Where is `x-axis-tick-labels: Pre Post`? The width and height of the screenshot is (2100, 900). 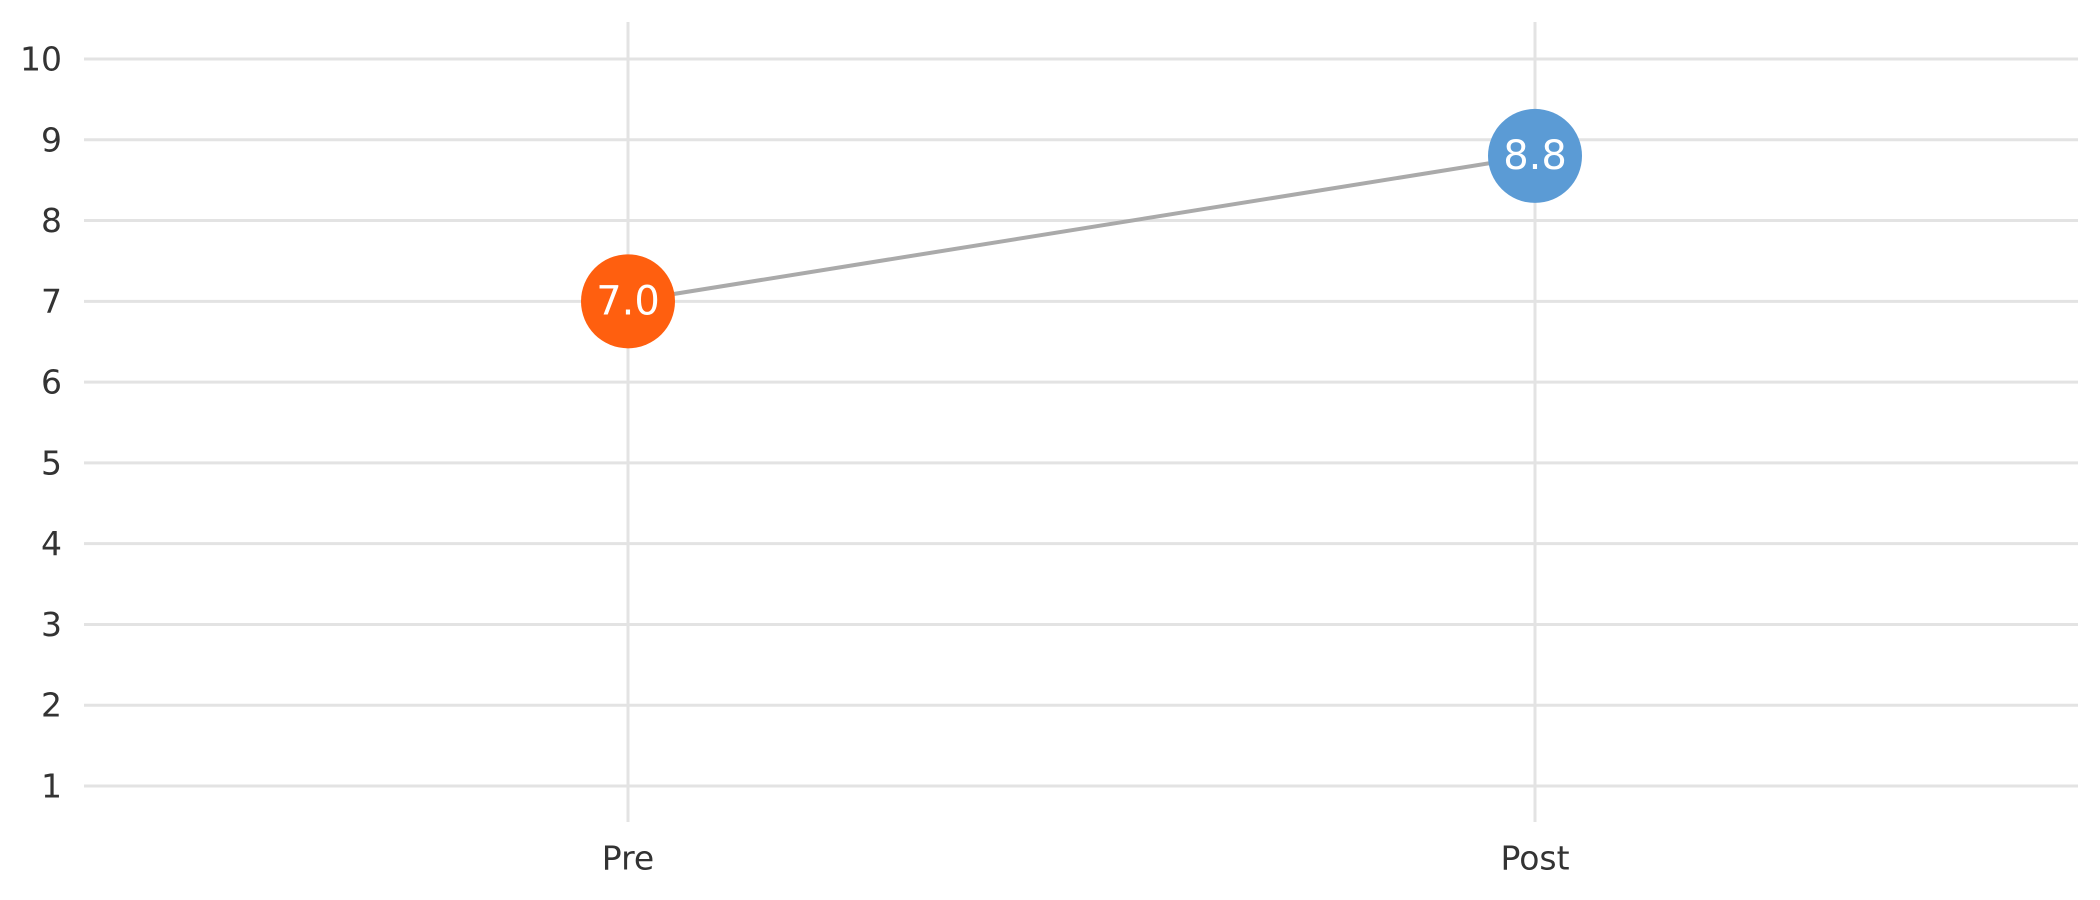
x-axis-tick-labels: Pre Post is located at coordinates (1086, 858).